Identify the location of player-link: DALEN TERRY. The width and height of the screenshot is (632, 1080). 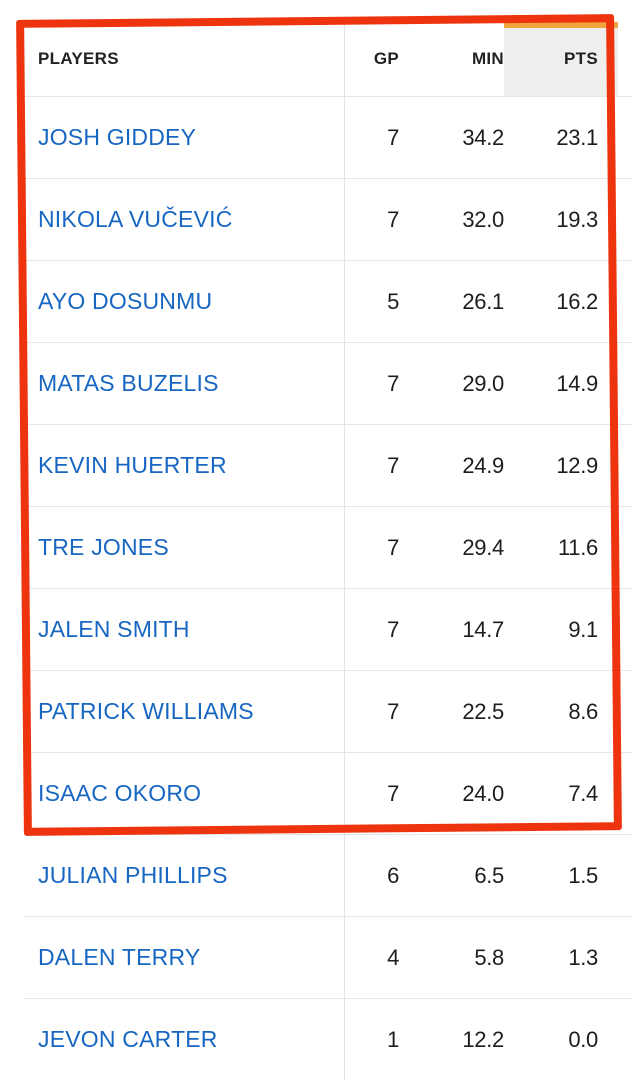
(119, 957).